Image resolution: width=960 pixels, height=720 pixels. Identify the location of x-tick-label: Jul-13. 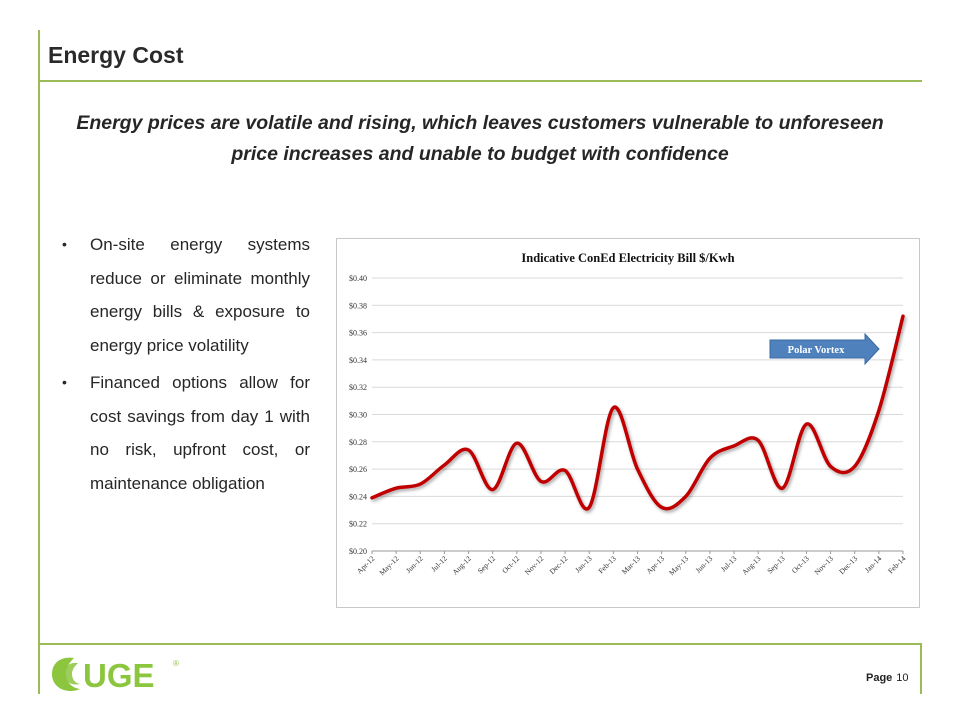
(729, 564).